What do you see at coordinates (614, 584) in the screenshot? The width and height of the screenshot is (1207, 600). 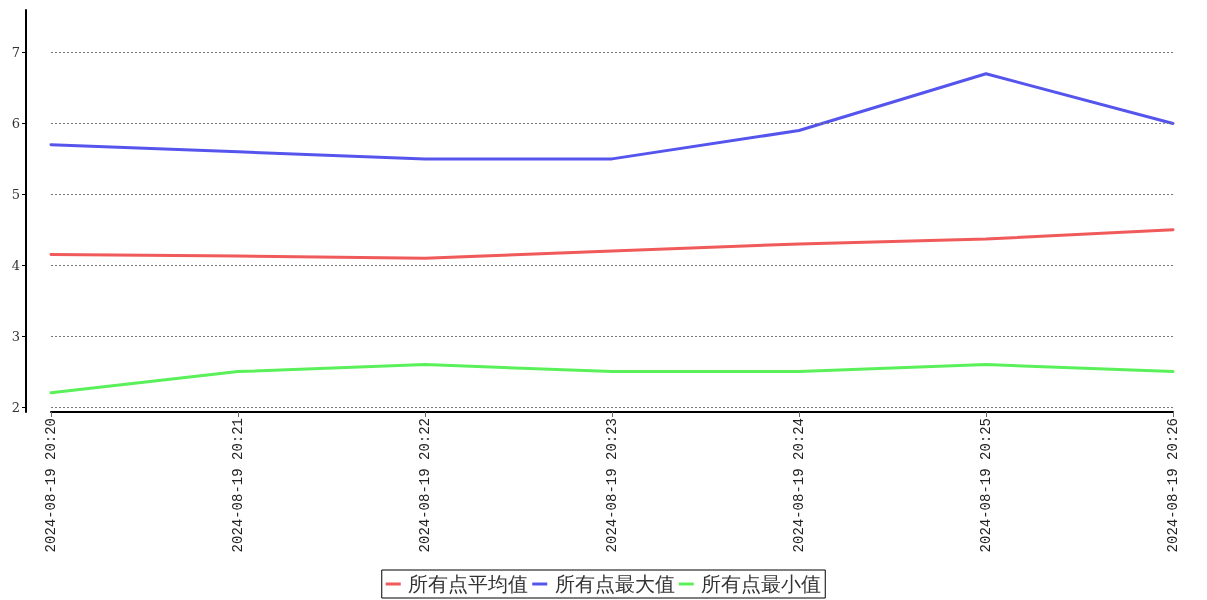 I see `legend-label: 所有点最大值` at bounding box center [614, 584].